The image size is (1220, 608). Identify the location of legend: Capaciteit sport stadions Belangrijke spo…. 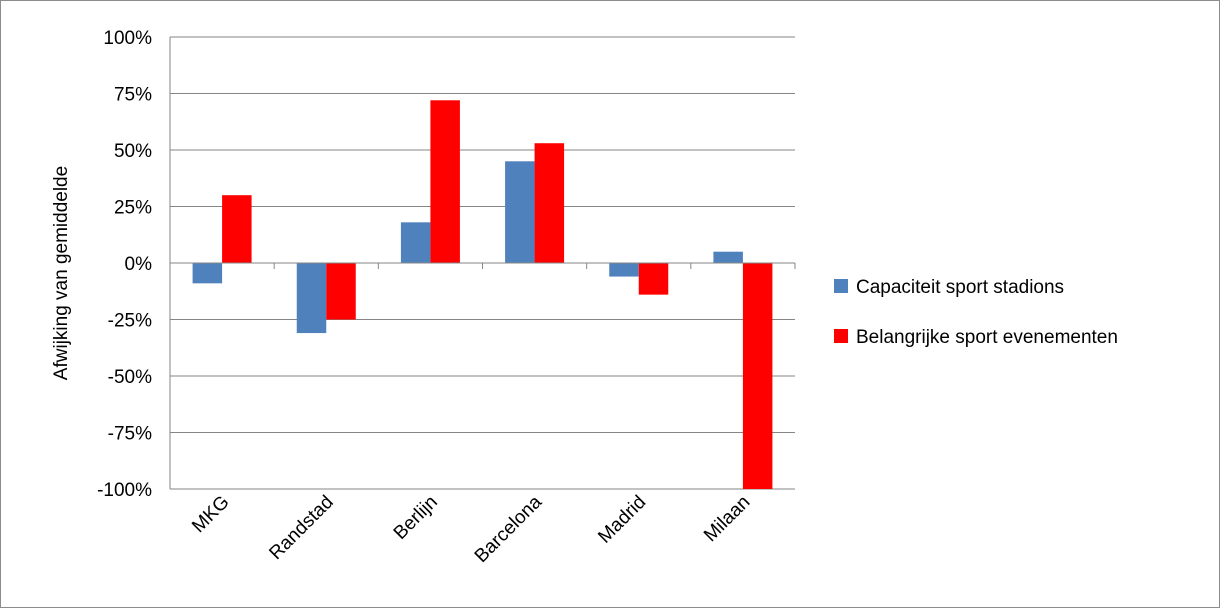
(976, 312).